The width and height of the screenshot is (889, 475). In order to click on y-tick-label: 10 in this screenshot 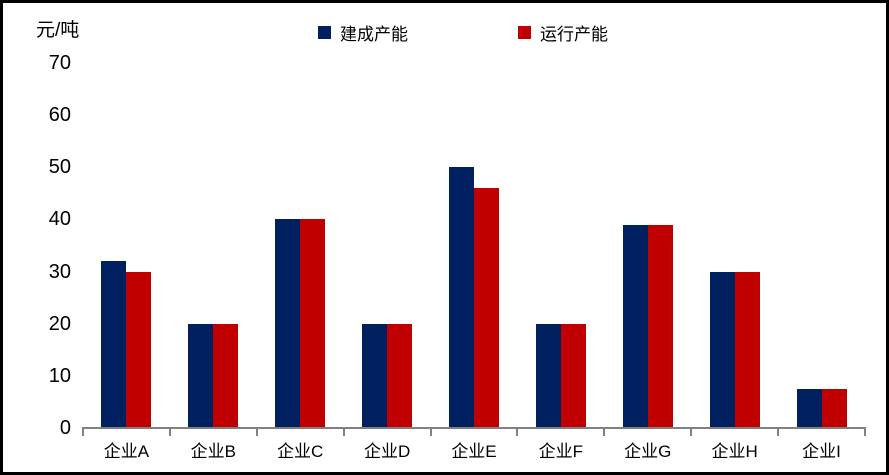, I will do `click(59, 375)`.